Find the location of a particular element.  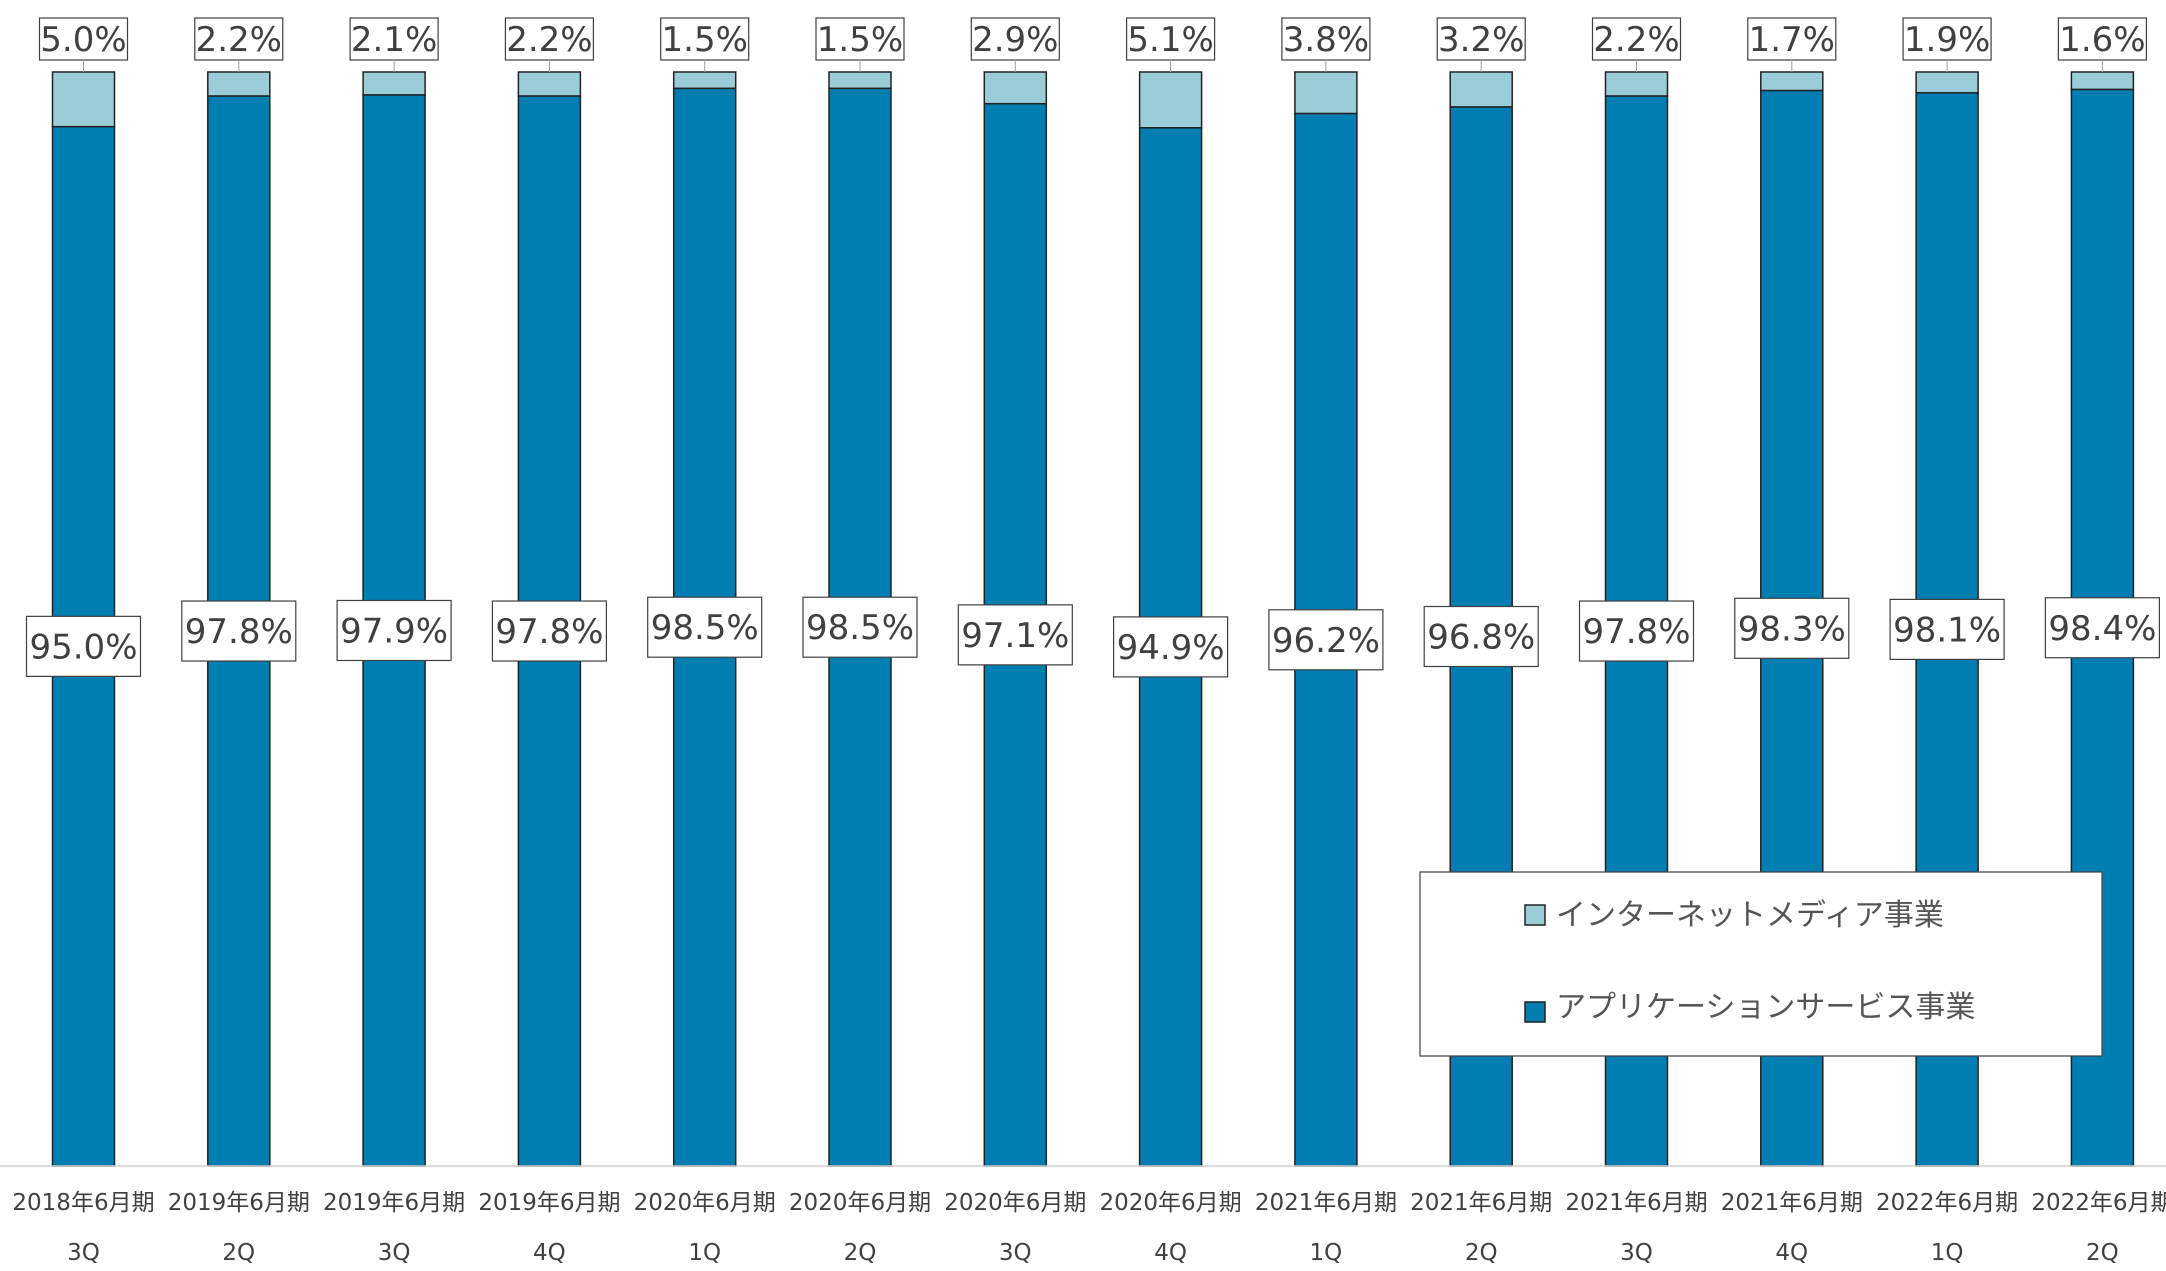

data-label-internet-media: 3.2% is located at coordinates (1481, 40).